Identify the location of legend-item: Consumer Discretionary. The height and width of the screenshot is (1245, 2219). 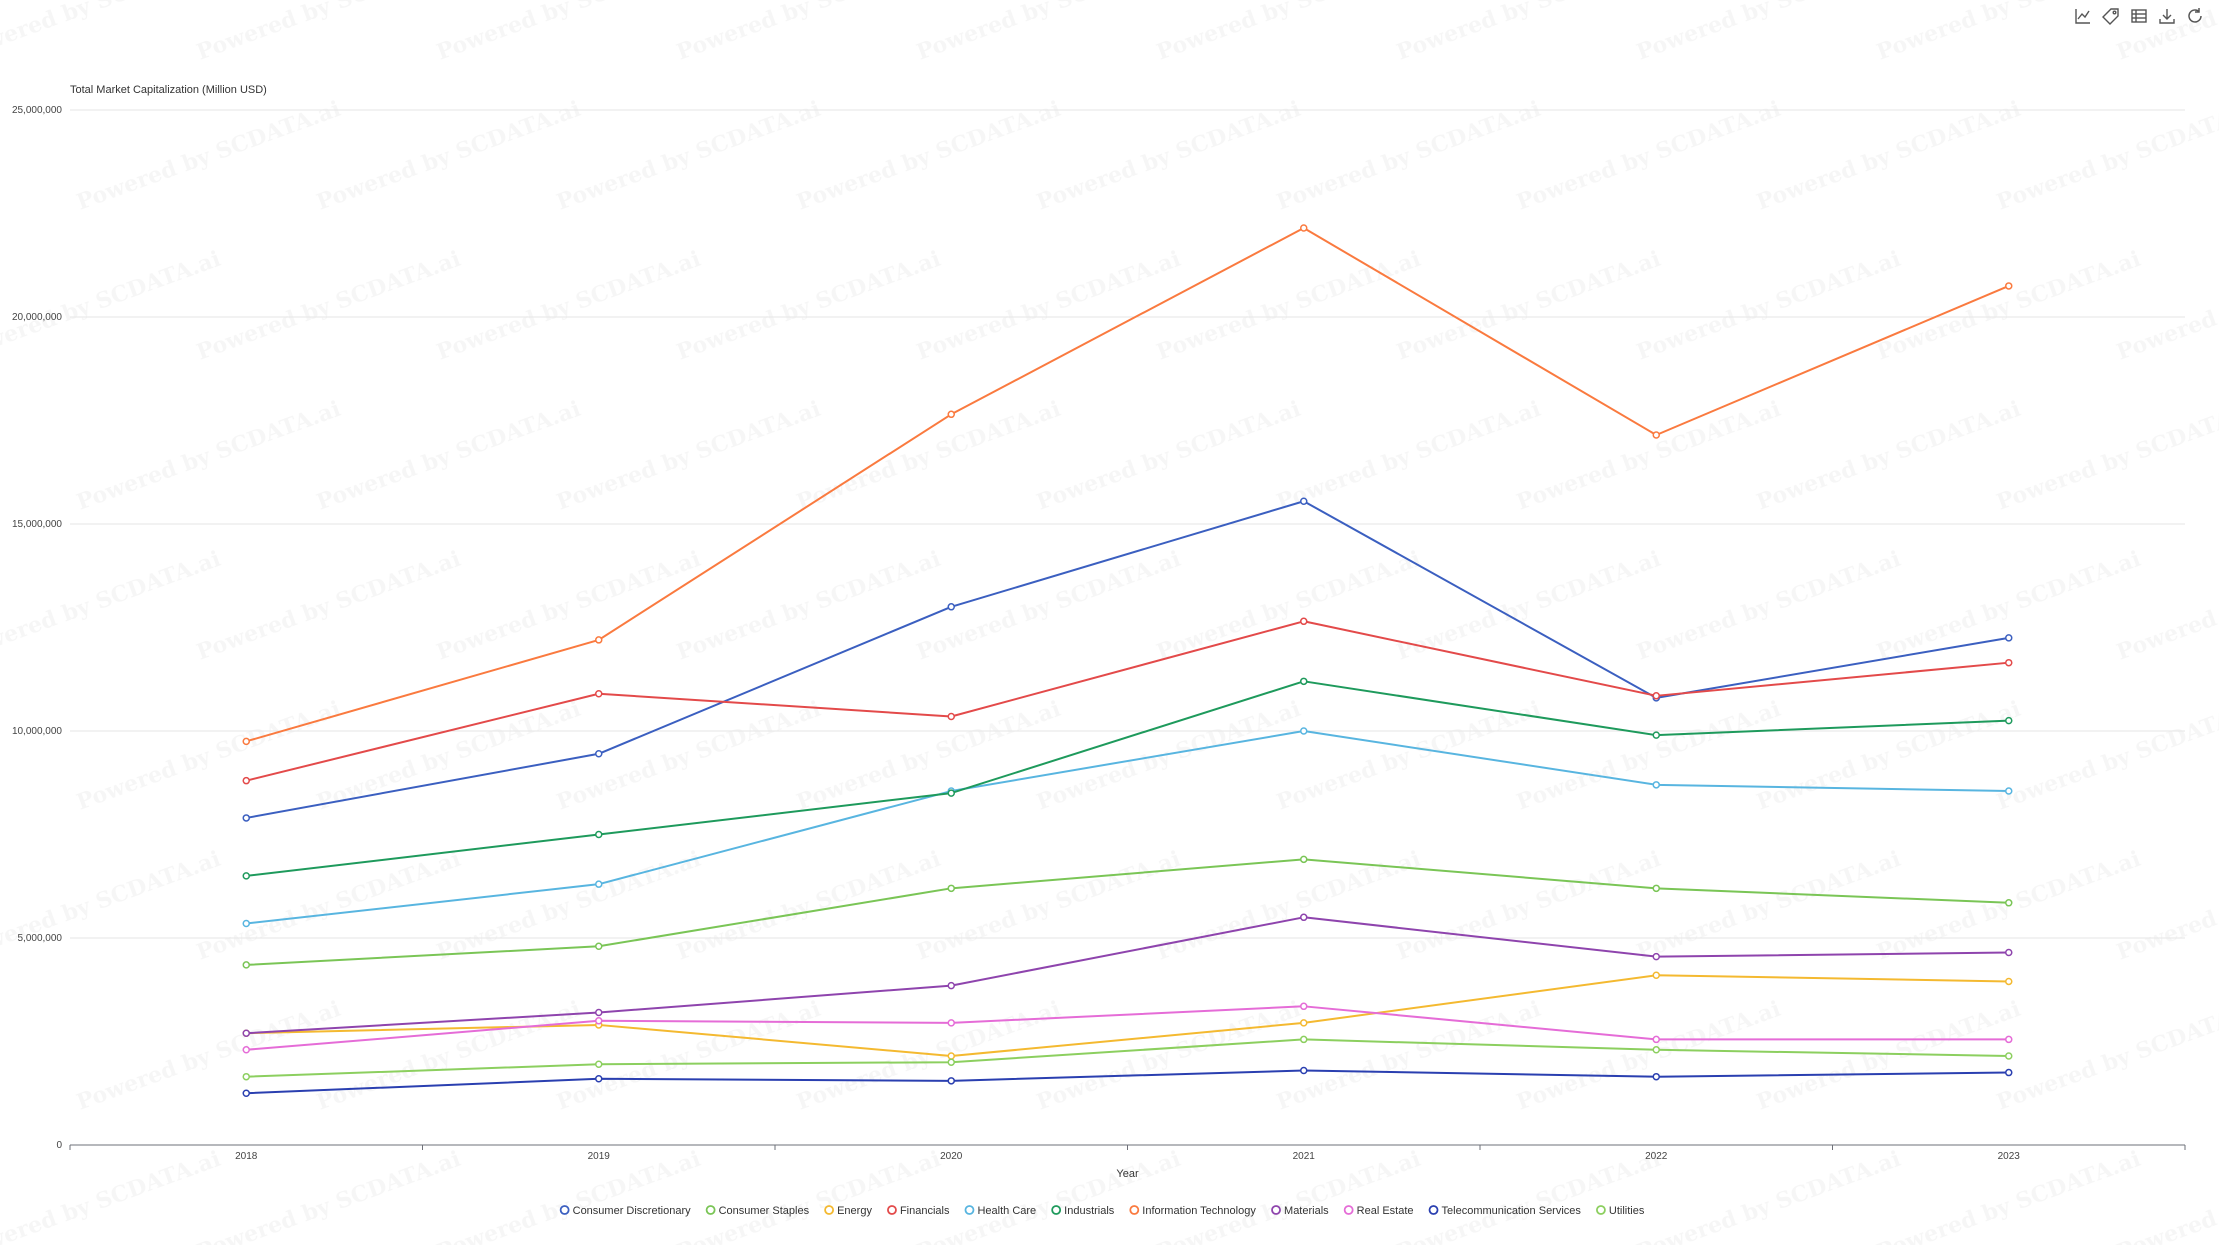
(625, 1211).